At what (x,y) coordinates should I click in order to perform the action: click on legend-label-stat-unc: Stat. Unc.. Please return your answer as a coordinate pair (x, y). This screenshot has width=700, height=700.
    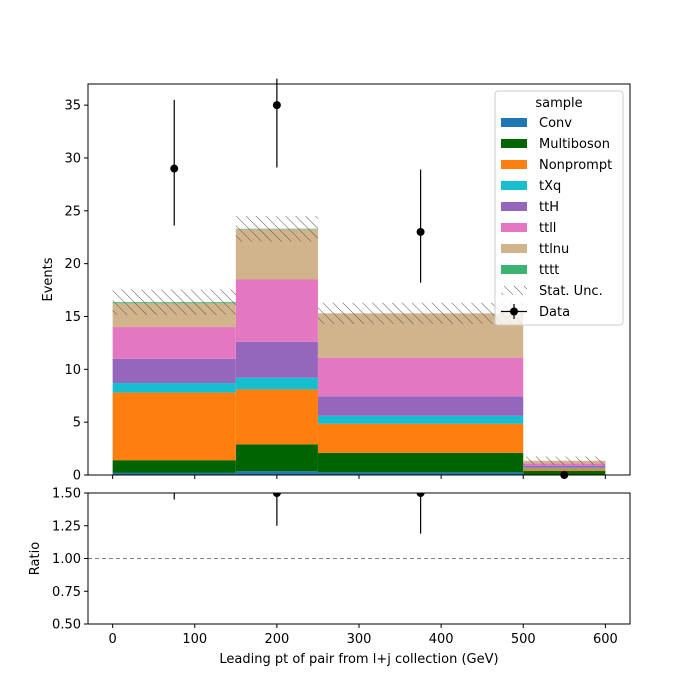
    Looking at the image, I should click on (571, 291).